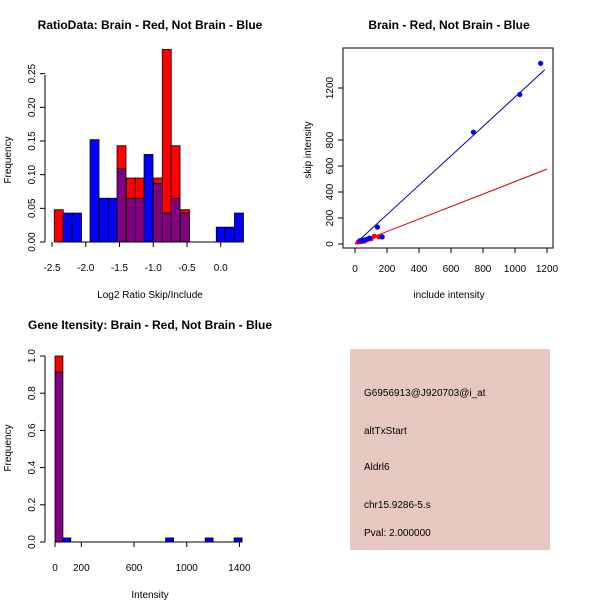 This screenshot has height=600, width=600. I want to click on intensity-scatter-points, so click(449, 152).